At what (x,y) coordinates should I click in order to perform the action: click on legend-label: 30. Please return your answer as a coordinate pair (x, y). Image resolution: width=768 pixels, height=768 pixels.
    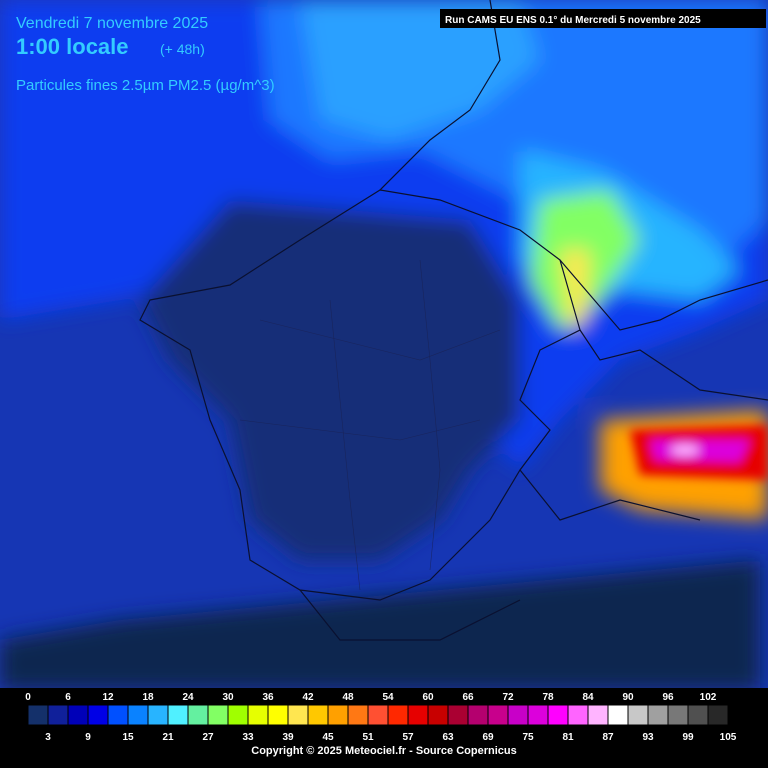
    Looking at the image, I should click on (228, 697).